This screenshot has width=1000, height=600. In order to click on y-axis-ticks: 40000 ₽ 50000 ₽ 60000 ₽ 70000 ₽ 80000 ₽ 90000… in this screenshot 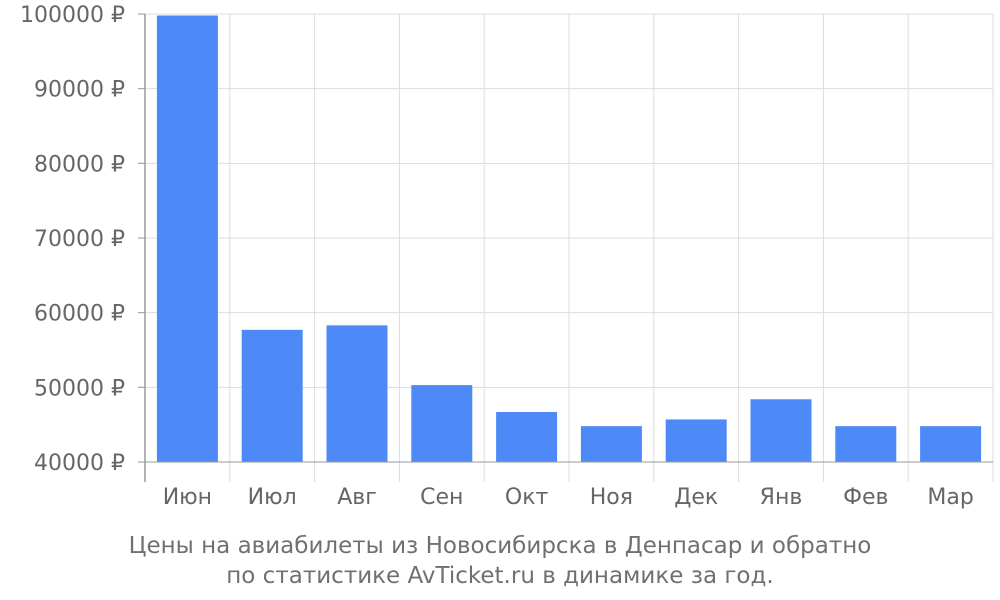, I will do `click(72, 239)`.